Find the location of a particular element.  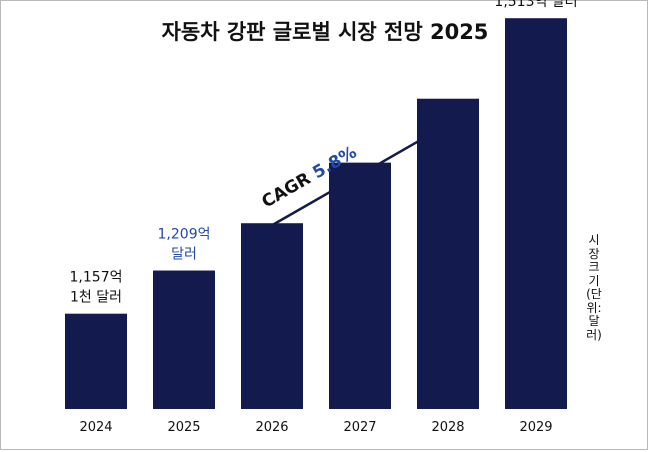

x-tick-label-2027: 2027 is located at coordinates (359, 427).